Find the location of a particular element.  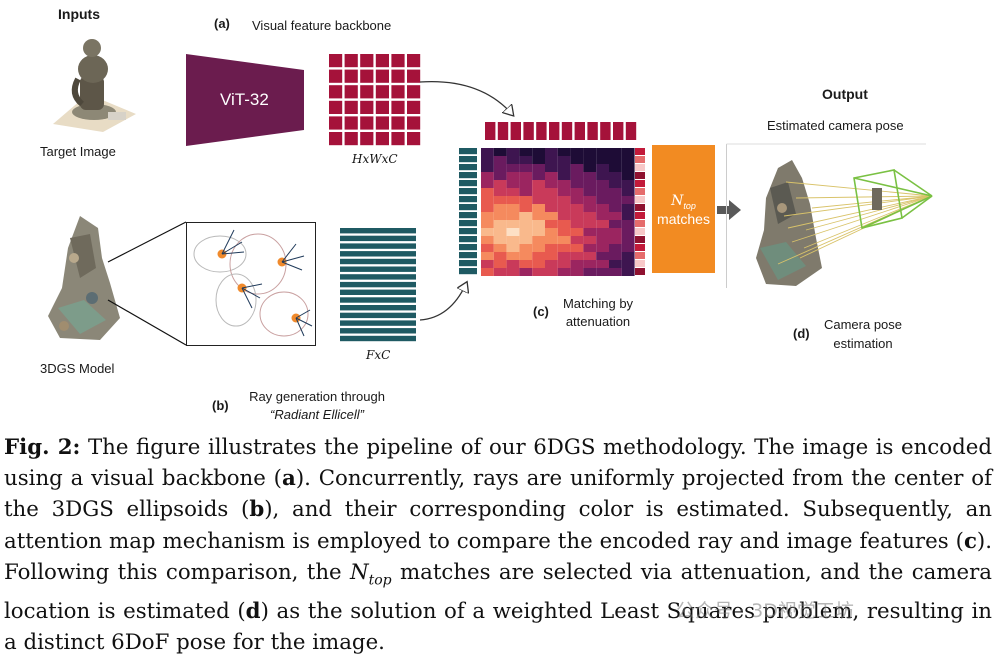

watermark: 公众号 · 3D视觉工坊 is located at coordinates (765, 611).